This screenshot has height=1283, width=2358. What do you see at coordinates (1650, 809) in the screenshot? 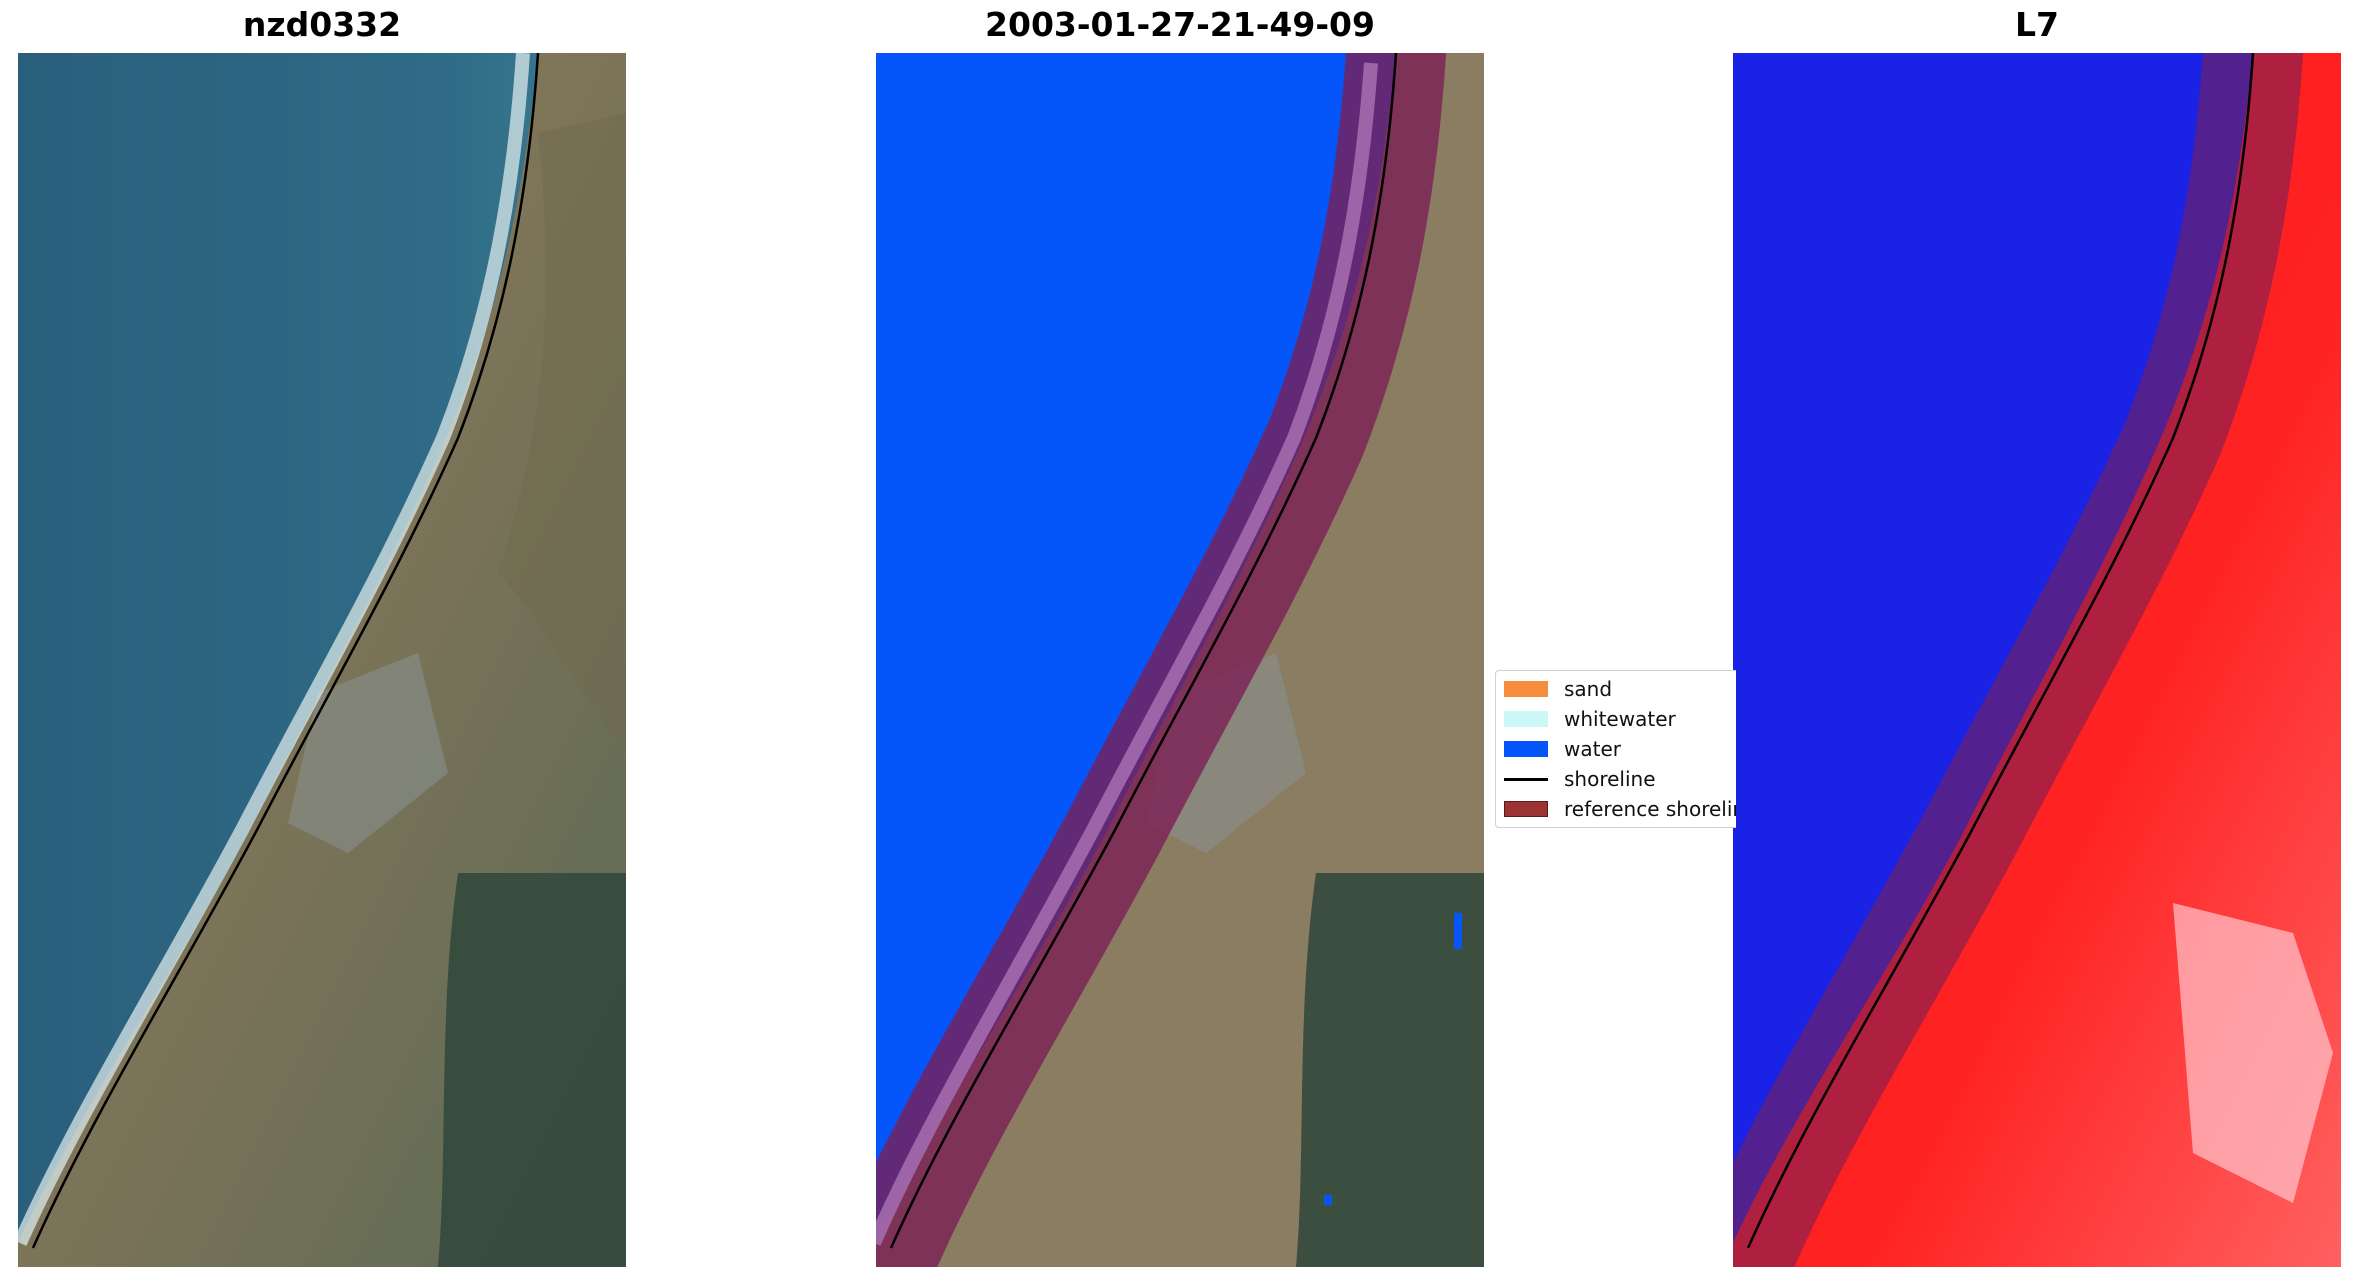
I see `legend-label: reference shoreline` at bounding box center [1650, 809].